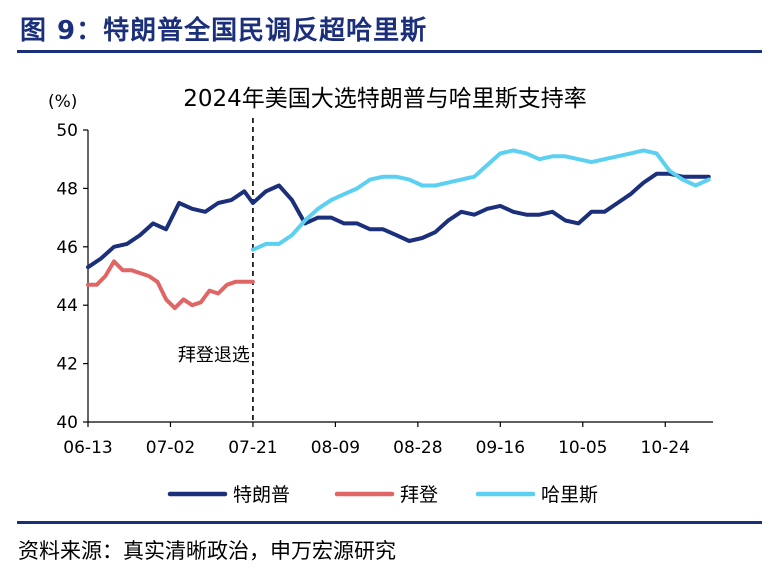 This screenshot has width=774, height=572. What do you see at coordinates (569, 495) in the screenshot?
I see `legend-label-3: 哈里斯` at bounding box center [569, 495].